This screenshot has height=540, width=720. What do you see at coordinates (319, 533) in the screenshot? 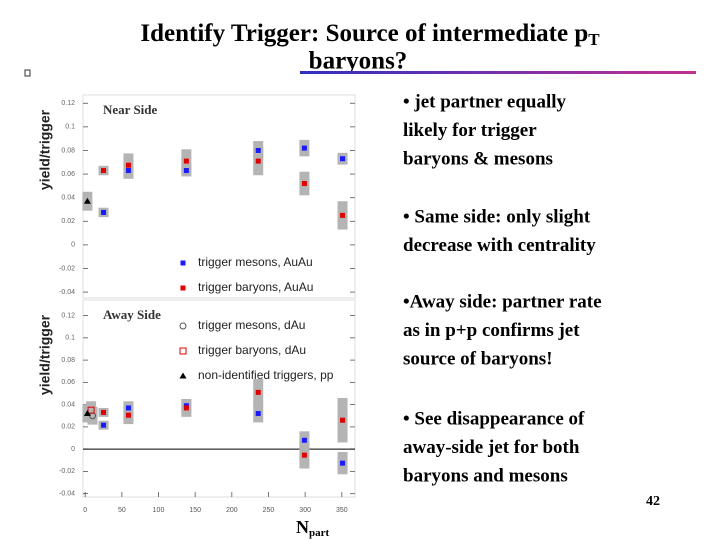
I see `x-label-sub: part` at bounding box center [319, 533].